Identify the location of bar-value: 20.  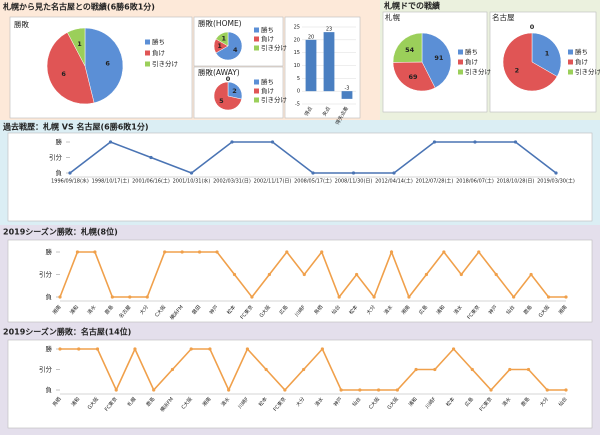
(311, 37).